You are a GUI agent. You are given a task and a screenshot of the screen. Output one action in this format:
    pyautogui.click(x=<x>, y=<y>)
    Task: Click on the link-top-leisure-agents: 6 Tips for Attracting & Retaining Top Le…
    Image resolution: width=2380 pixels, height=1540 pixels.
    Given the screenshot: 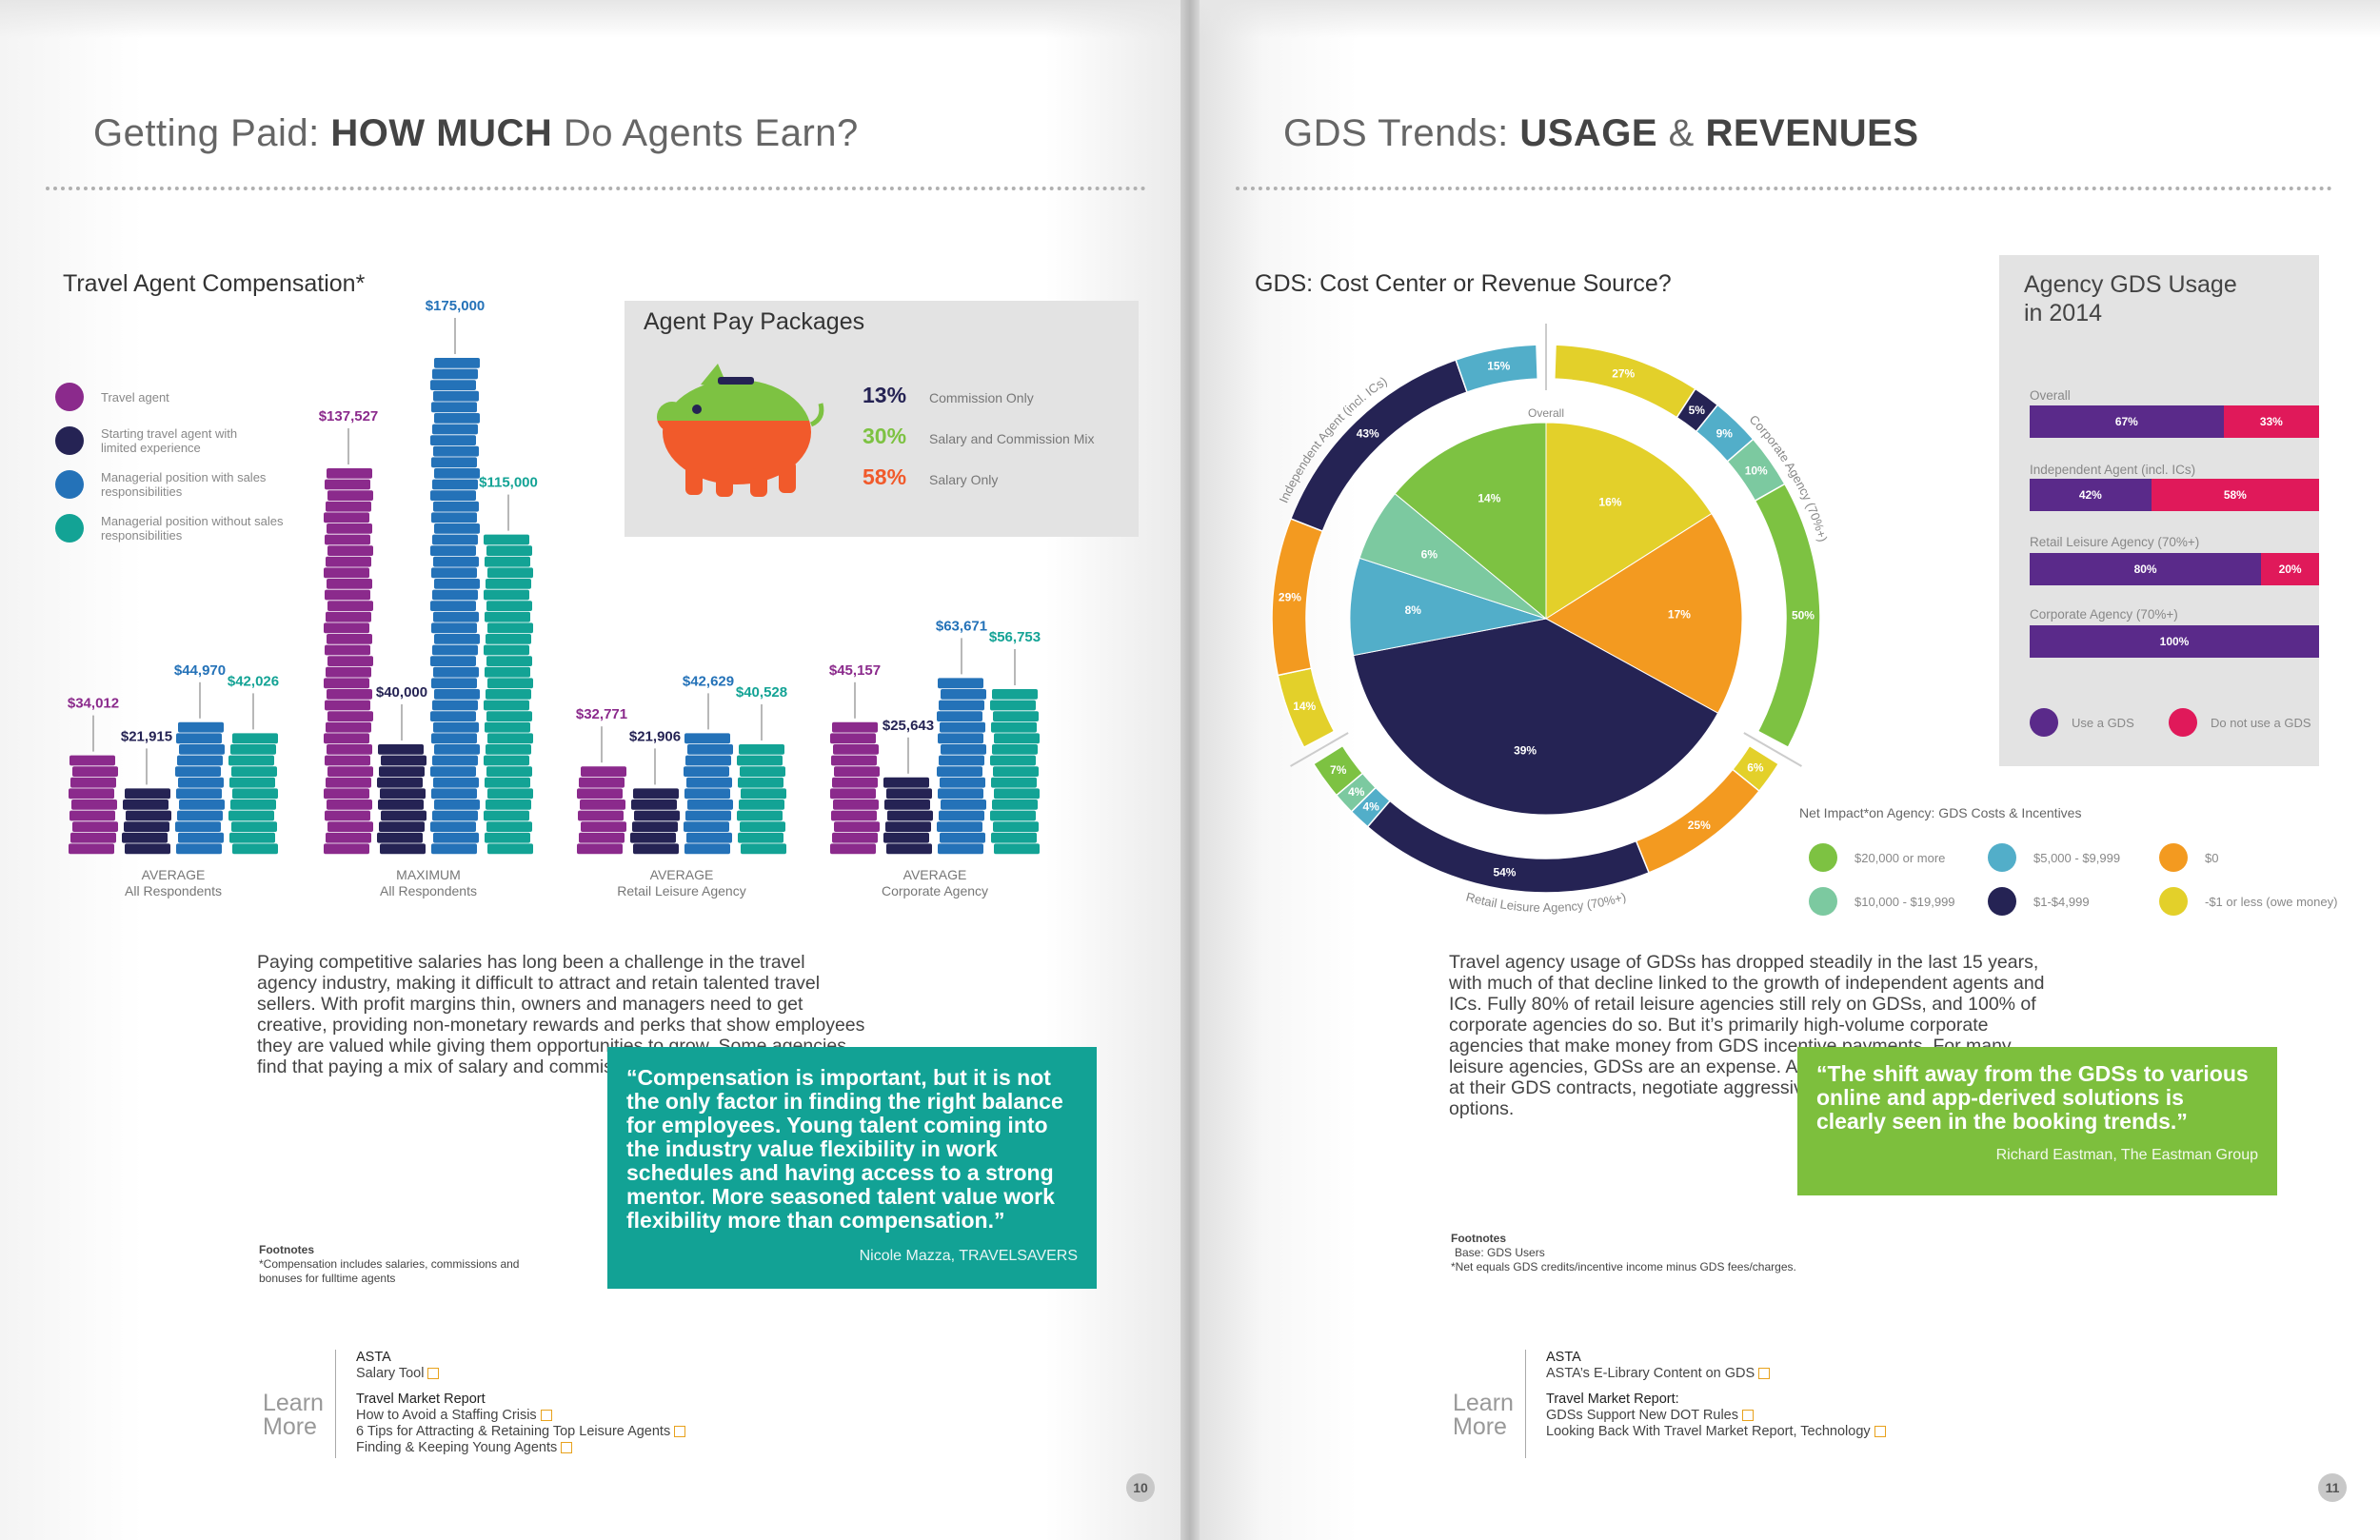 What is the action you would take?
    pyautogui.click(x=521, y=1432)
    